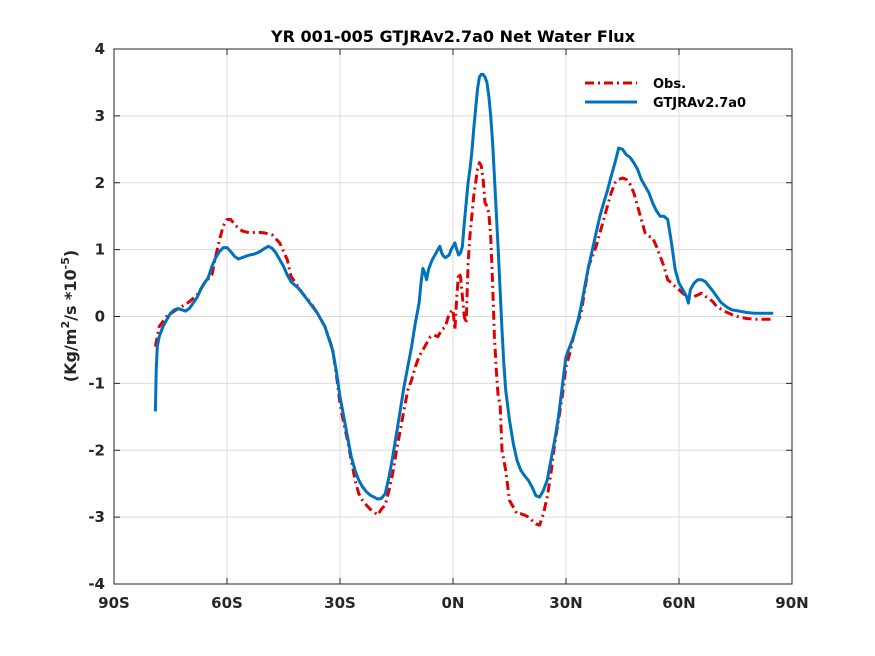 This screenshot has width=875, height=656. What do you see at coordinates (665, 94) in the screenshot?
I see `legend: Obs. GTJRAv2.7a0` at bounding box center [665, 94].